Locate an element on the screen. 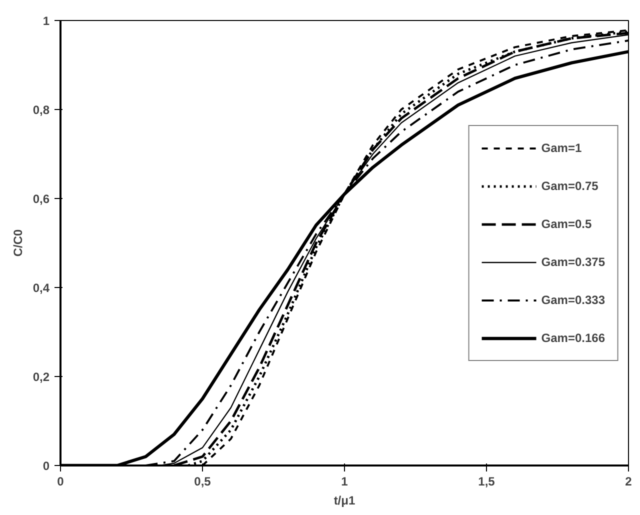 This screenshot has height=515, width=640. y-tick-label: 0,4 is located at coordinates (41, 288).